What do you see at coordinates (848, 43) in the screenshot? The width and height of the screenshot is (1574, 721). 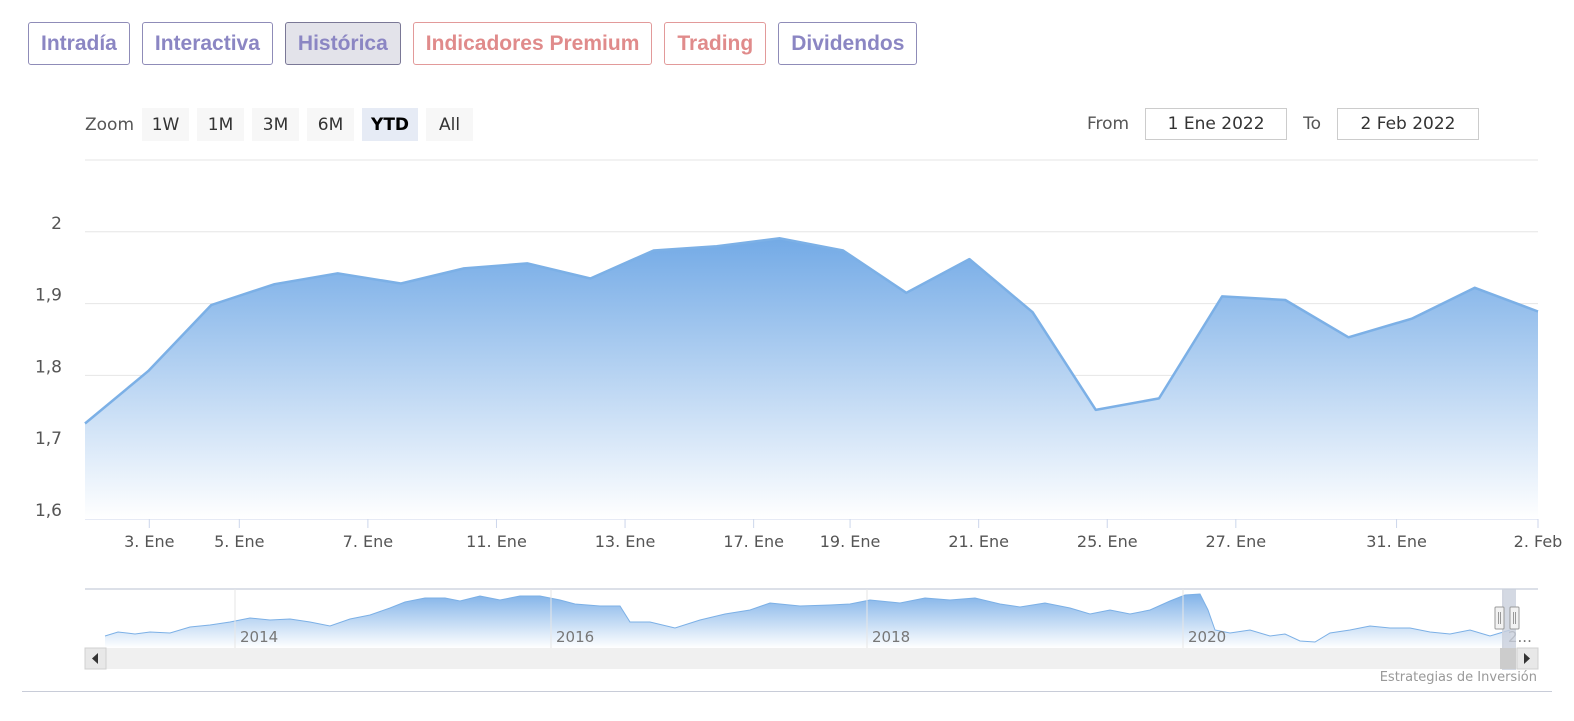 I see `tab-dividendos: Dividendos` at bounding box center [848, 43].